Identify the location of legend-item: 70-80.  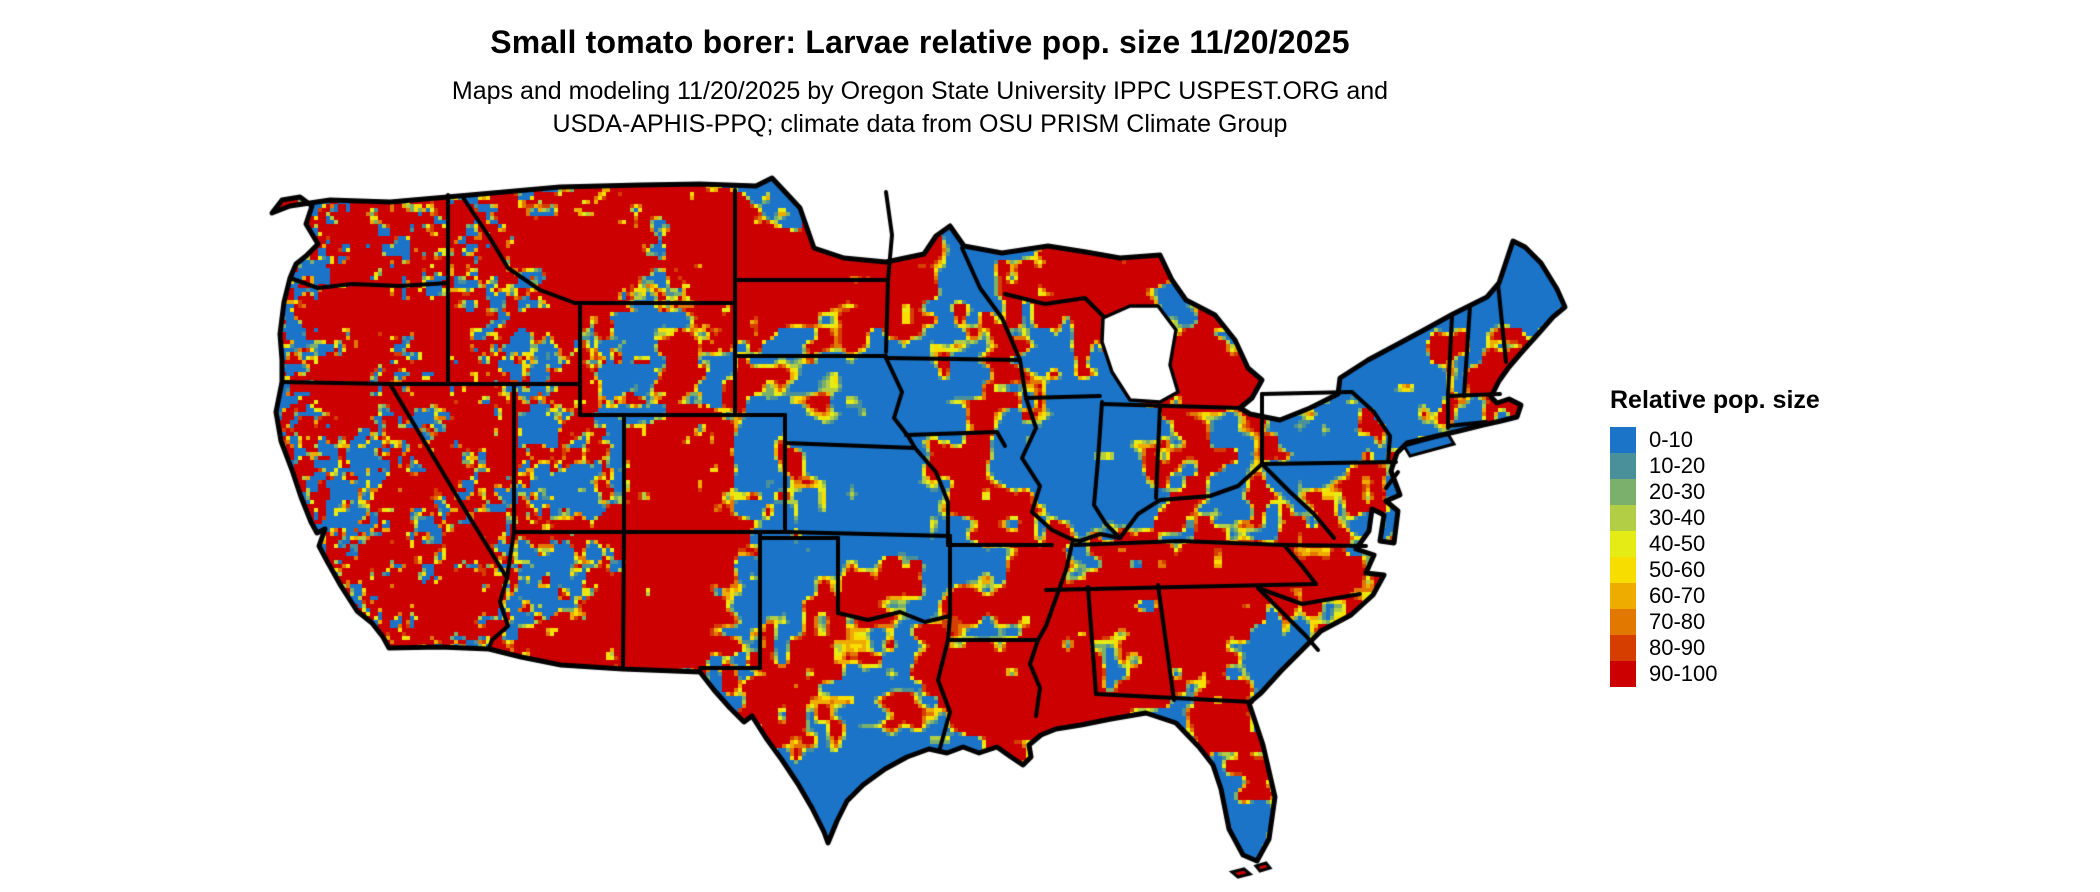
(1760, 622).